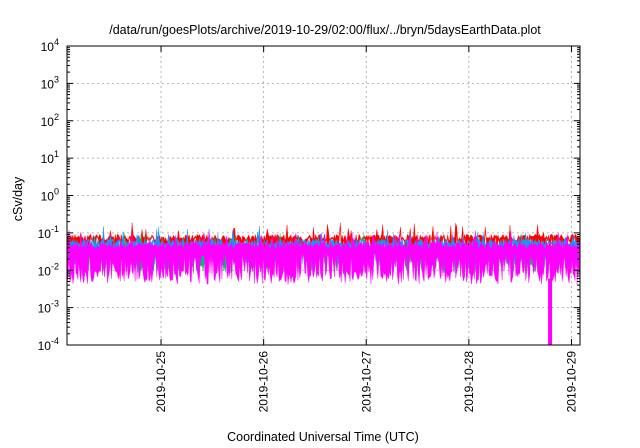 The image size is (640, 448). I want to click on y-tick-label: 10⁴, so click(50, 45).